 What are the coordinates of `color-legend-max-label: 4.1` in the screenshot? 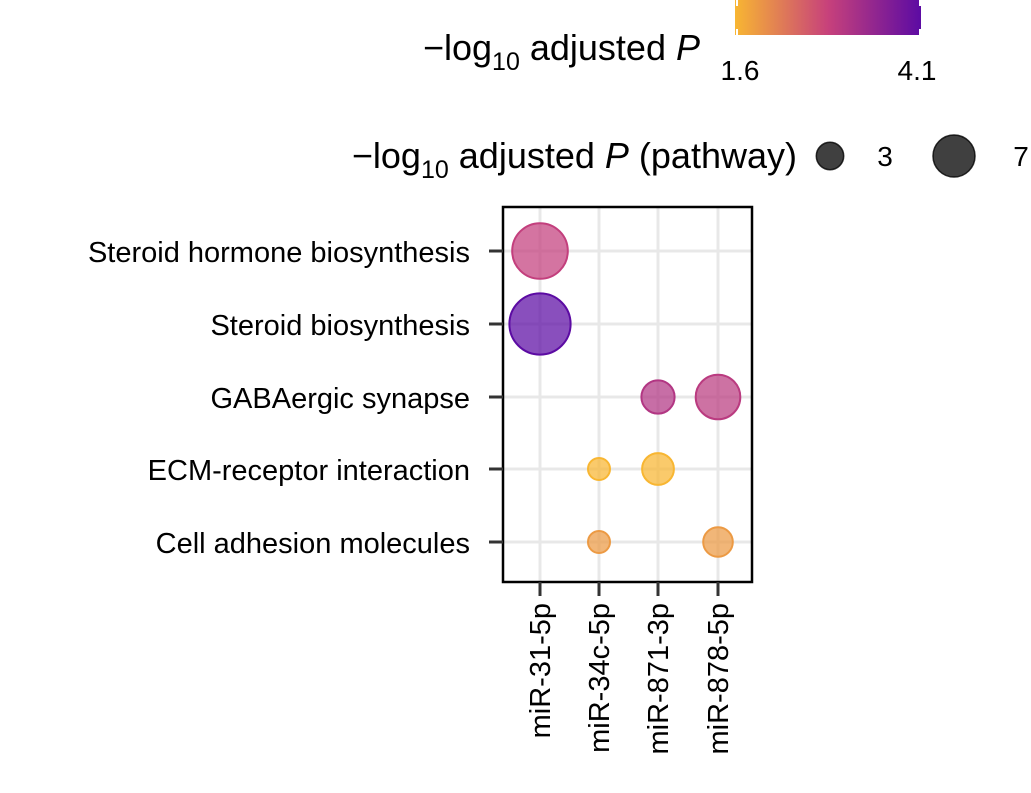 It's located at (917, 70).